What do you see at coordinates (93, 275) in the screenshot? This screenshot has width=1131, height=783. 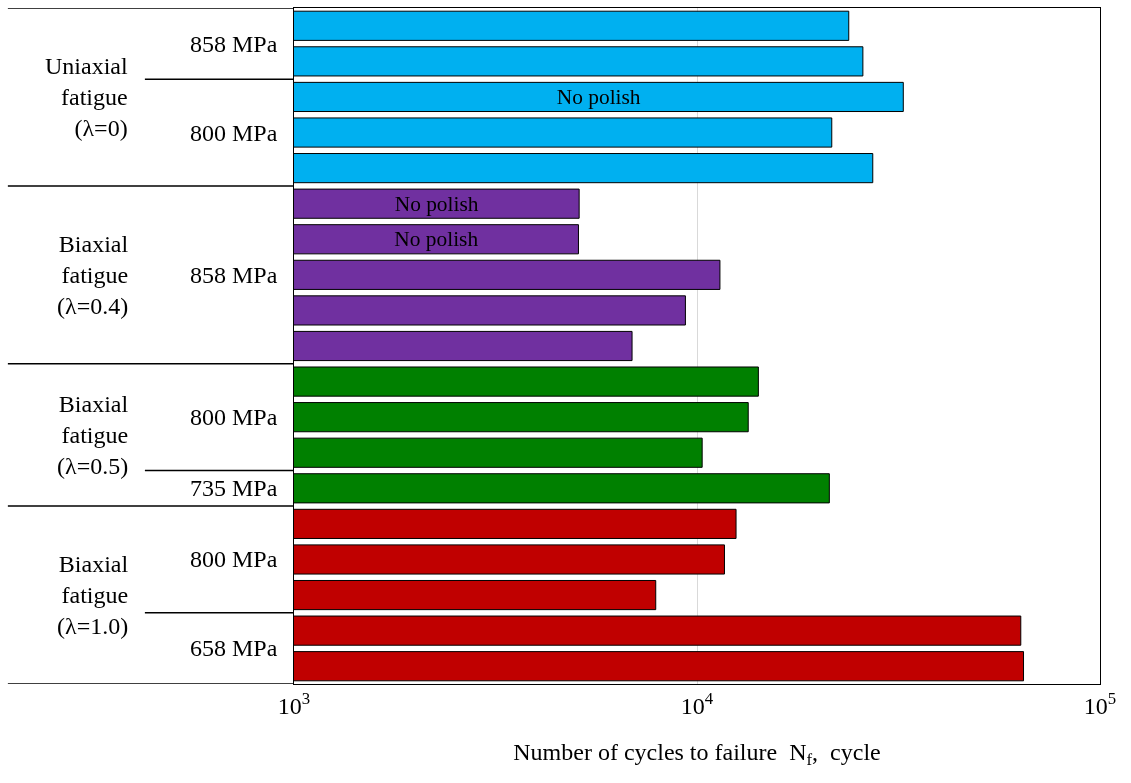 I see `text: Biaxial fatigue (λ=0.4)` at bounding box center [93, 275].